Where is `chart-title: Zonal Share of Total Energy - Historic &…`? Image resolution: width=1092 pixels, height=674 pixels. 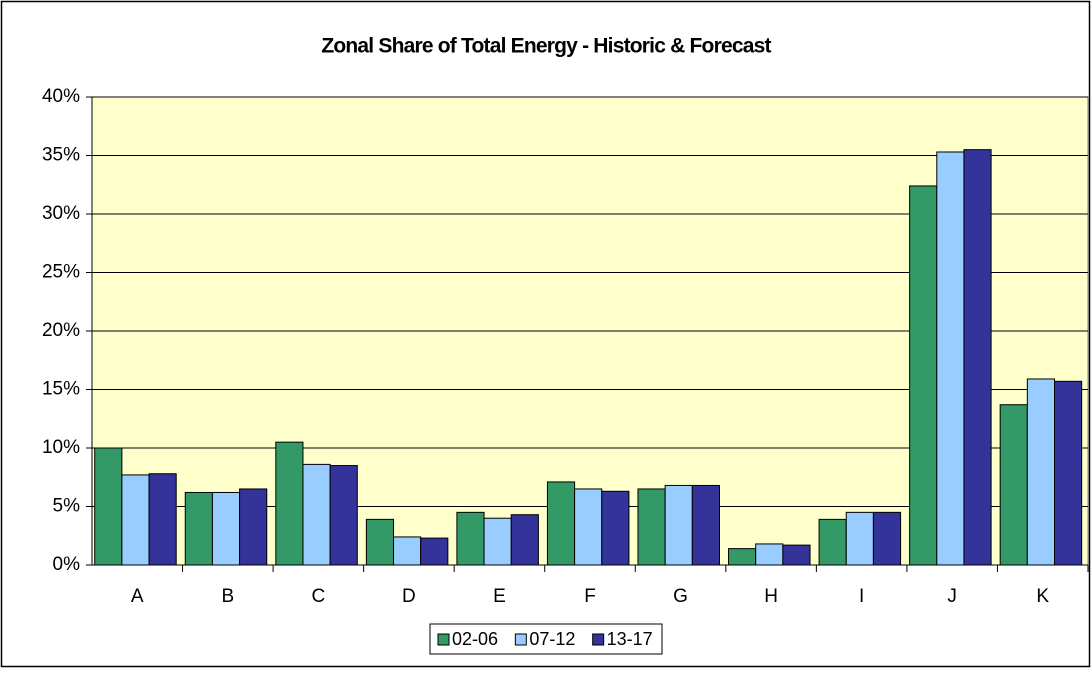 chart-title: Zonal Share of Total Energy - Historic &… is located at coordinates (546, 46).